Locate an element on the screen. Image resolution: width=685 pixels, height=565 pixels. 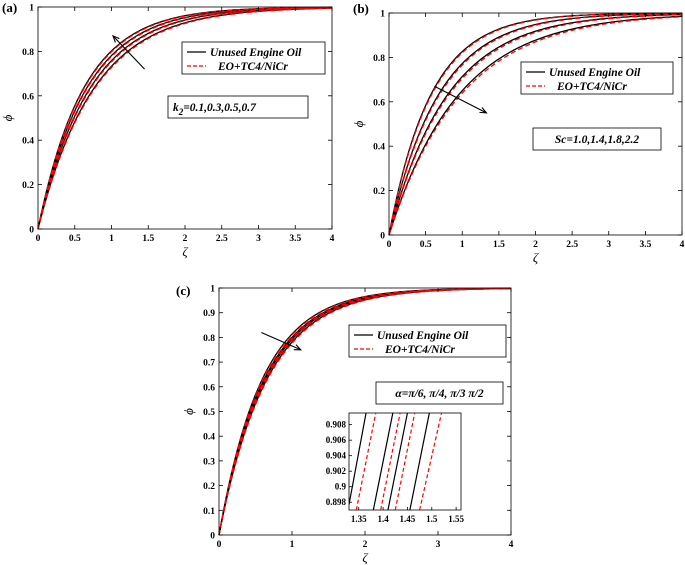
annotation-text: α=π/6, π/4, π/3 π/2 is located at coordinates (439, 394).